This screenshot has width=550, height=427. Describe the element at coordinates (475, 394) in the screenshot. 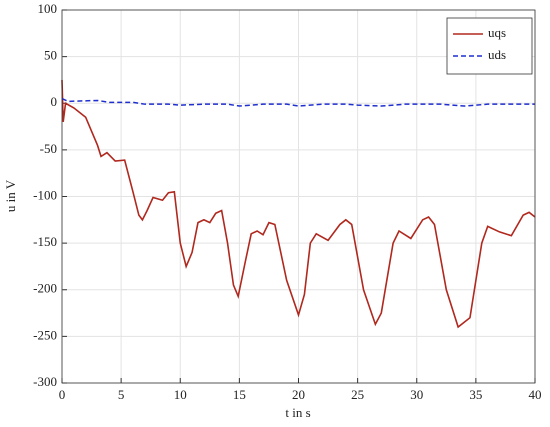

I see `x-tick-label: 35` at that location.